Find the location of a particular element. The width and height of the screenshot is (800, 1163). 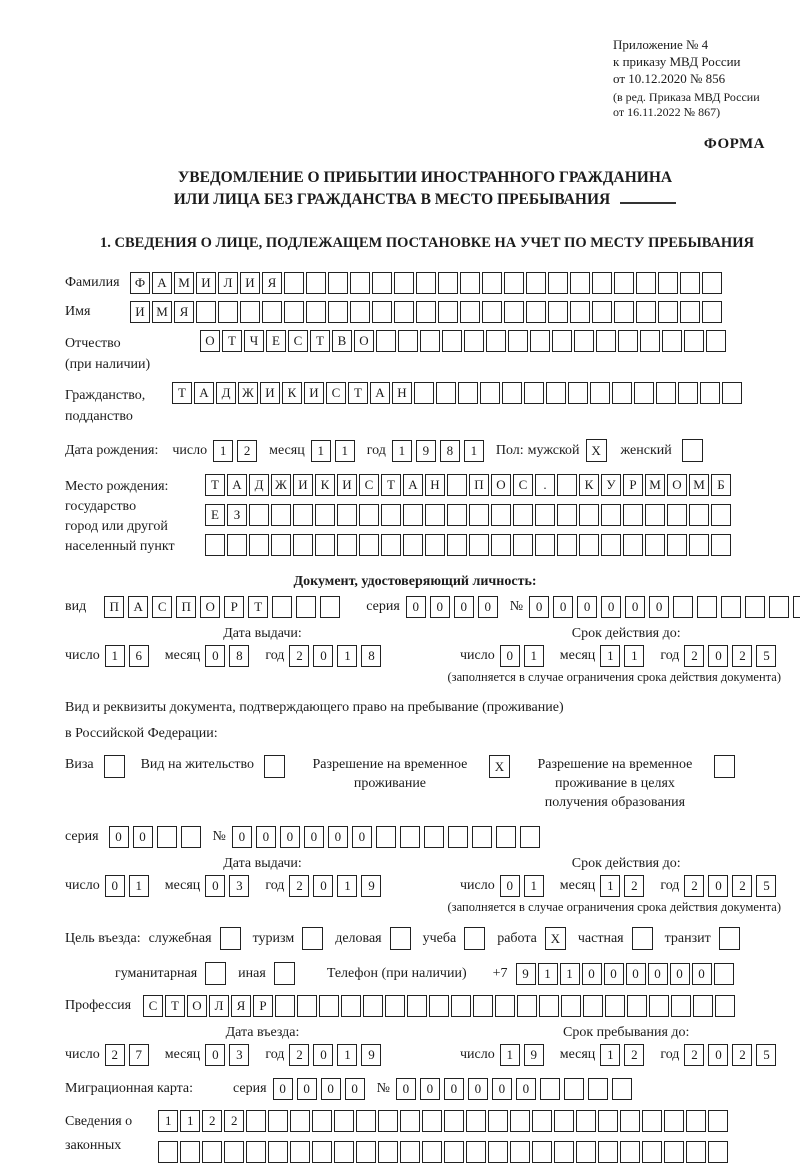

char-cell: А is located at coordinates (237, 485).